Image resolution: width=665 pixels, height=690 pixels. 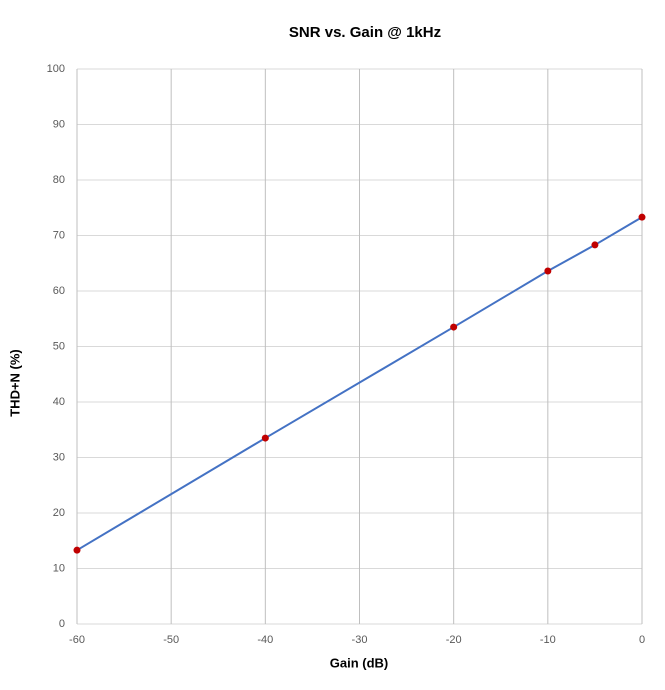 What do you see at coordinates (59, 457) in the screenshot?
I see `y-tick-label: 30` at bounding box center [59, 457].